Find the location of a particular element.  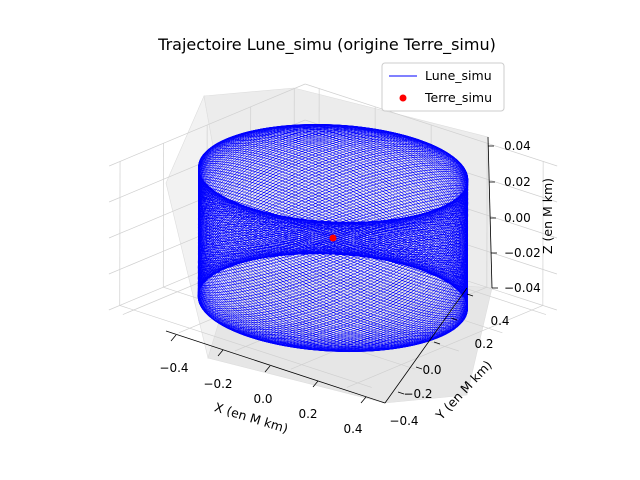

x-tick-label: 0.2 is located at coordinates (307, 414).